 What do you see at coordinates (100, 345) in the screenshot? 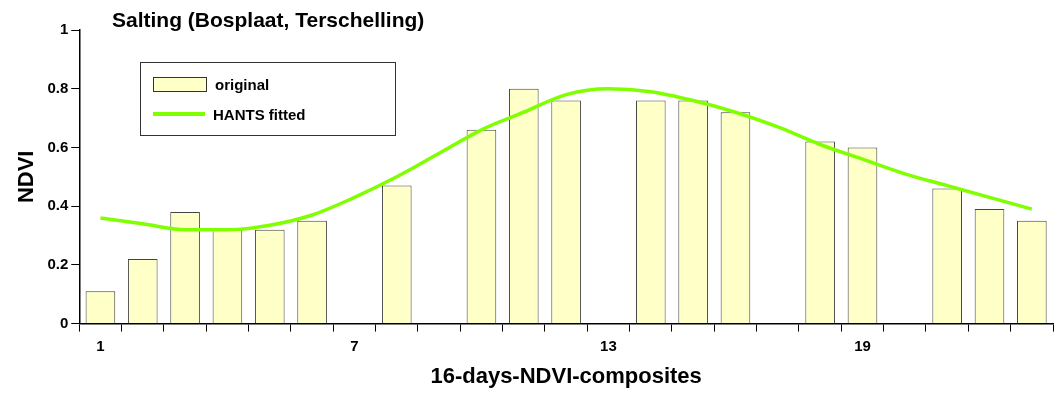
I see `x-tick-label: 1` at bounding box center [100, 345].